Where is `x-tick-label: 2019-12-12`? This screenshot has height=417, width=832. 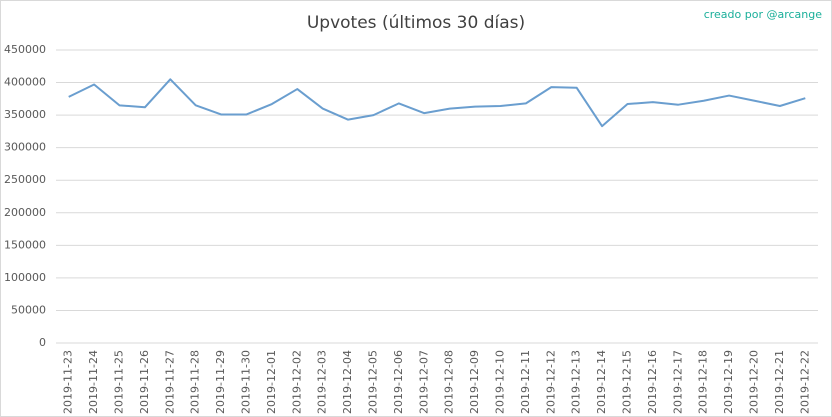 x-tick-label: 2019-12-12 is located at coordinates (550, 382).